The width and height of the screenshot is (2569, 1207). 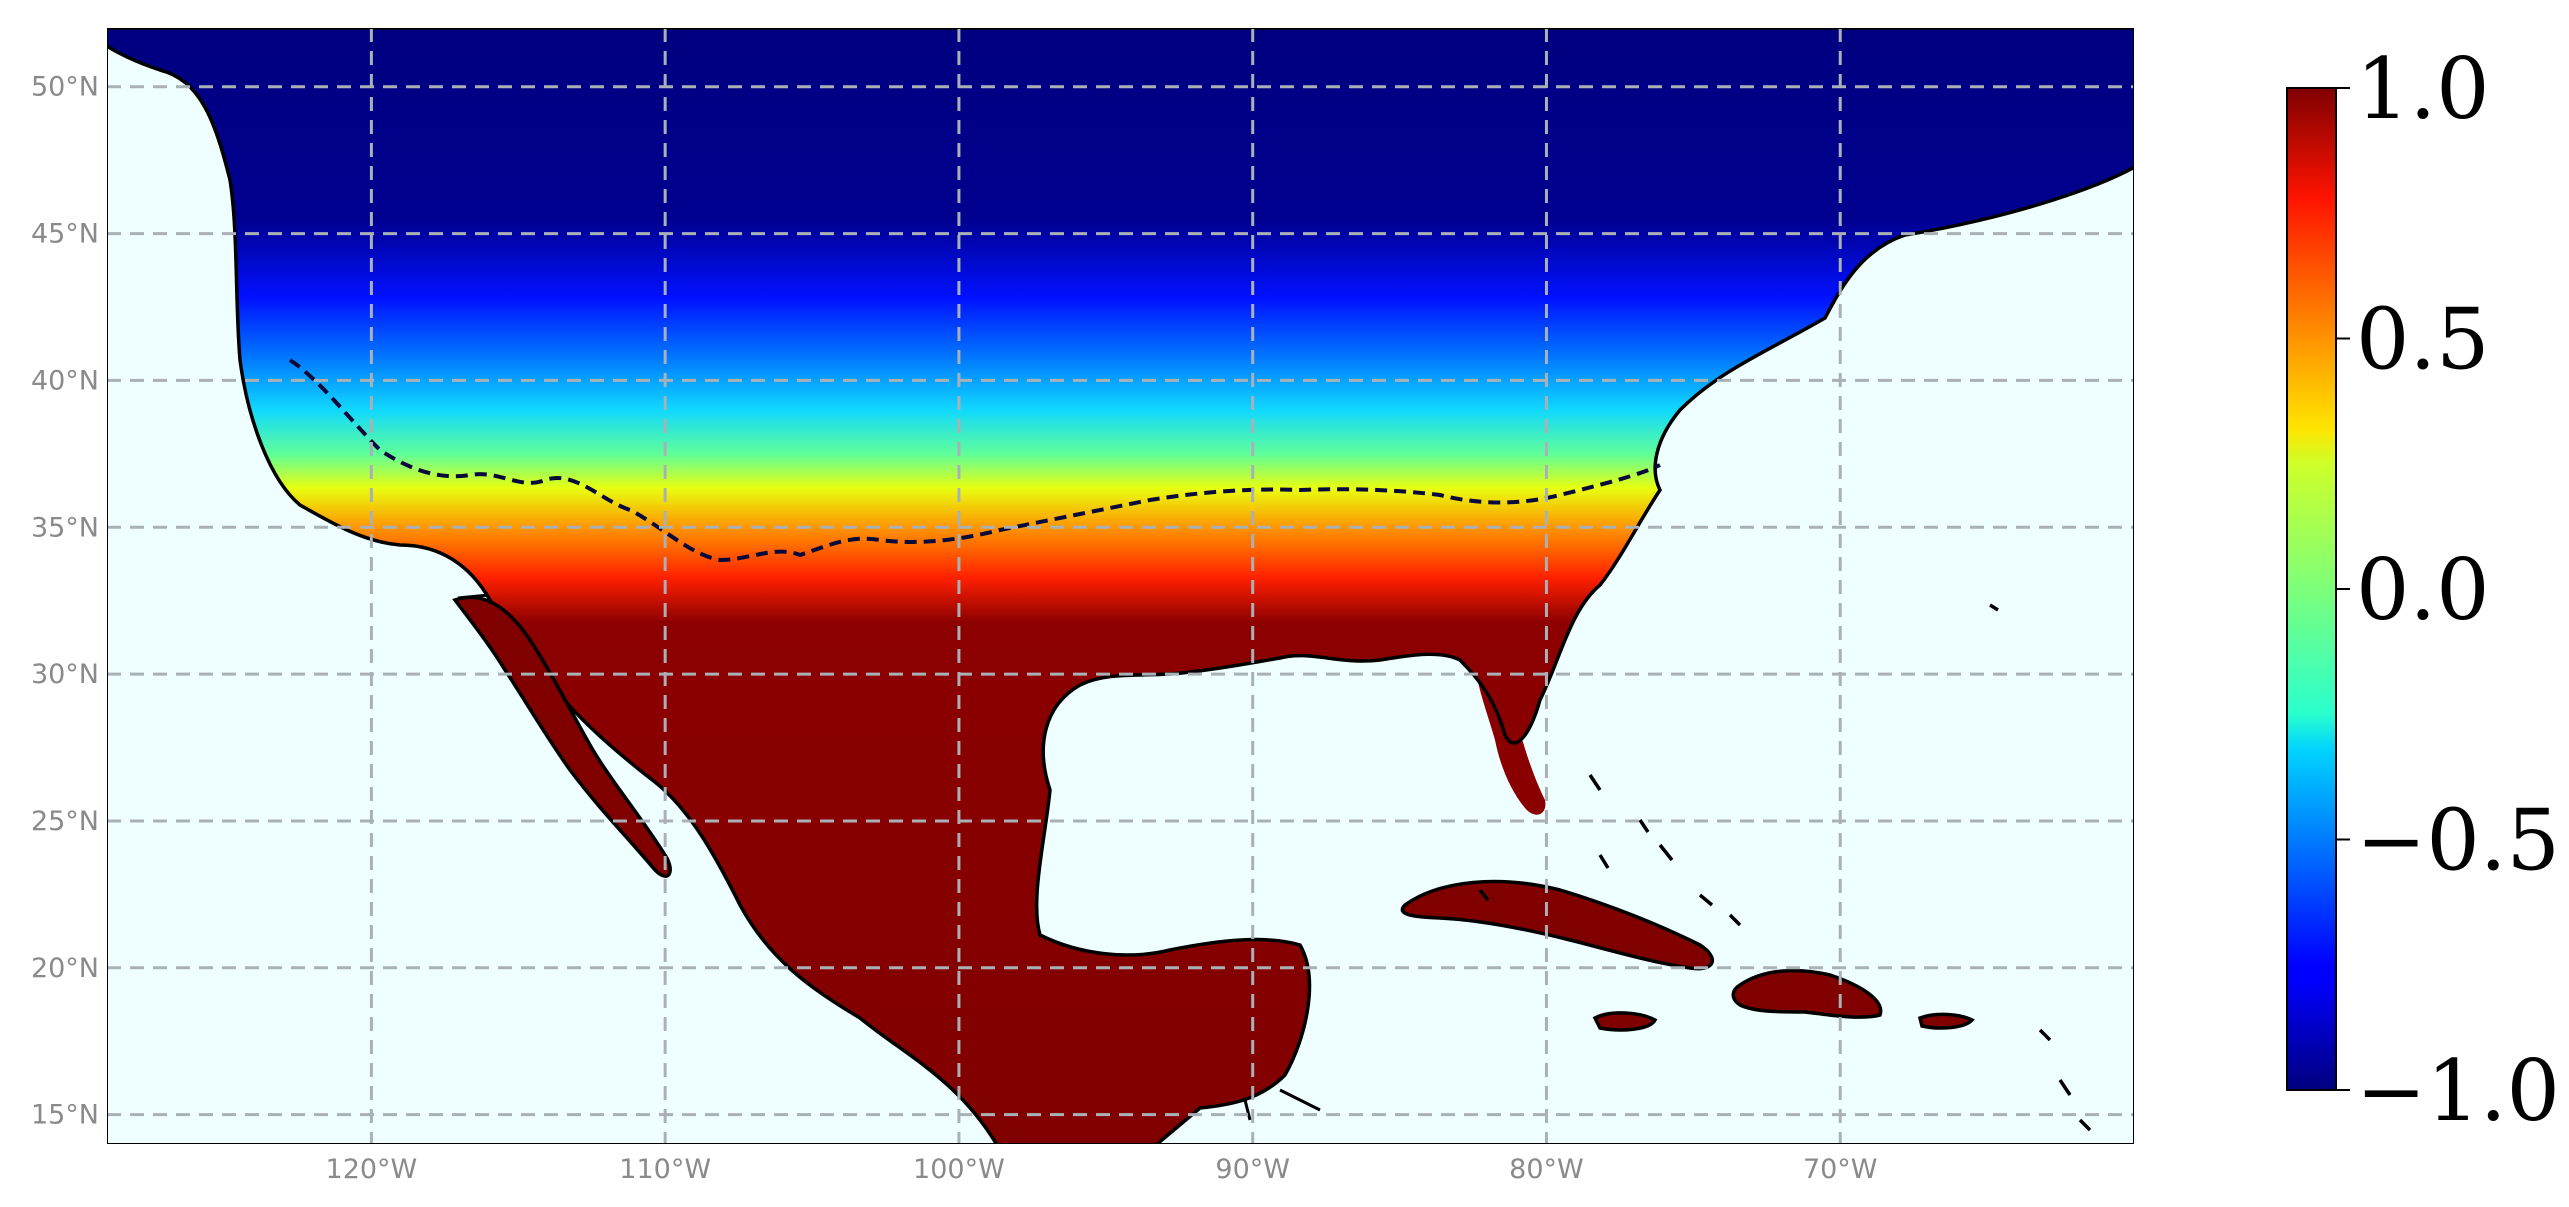 I want to click on lat-tick-label: 20°N, so click(x=65, y=968).